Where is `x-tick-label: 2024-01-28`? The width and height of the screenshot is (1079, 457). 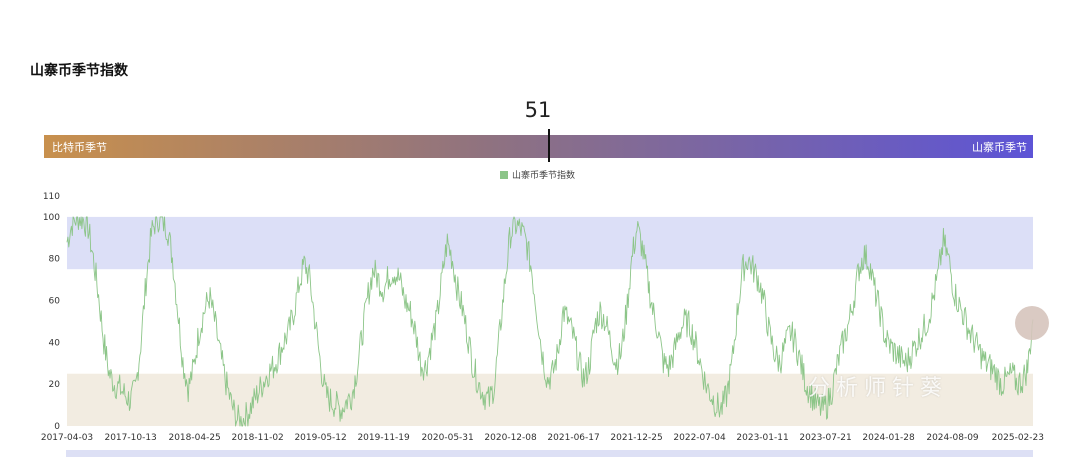 x-tick-label: 2024-01-28 is located at coordinates (888, 438).